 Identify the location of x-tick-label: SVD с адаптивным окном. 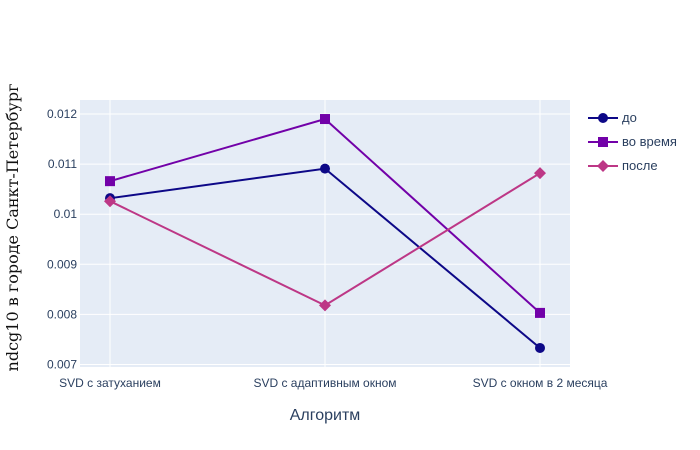
(324, 383).